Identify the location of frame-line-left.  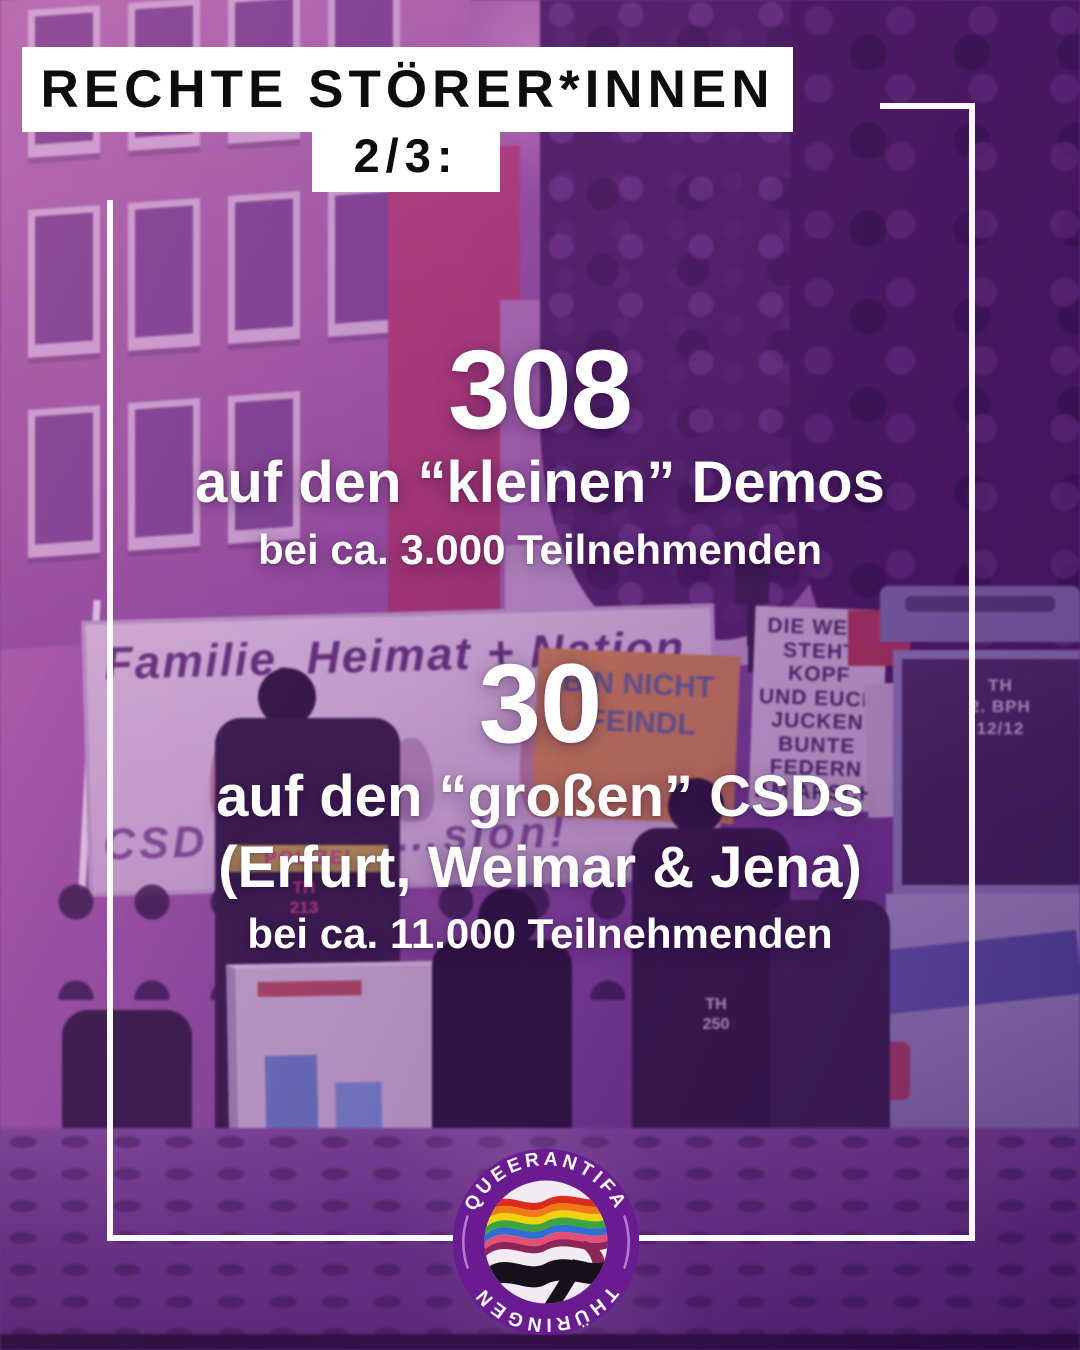
(110, 720).